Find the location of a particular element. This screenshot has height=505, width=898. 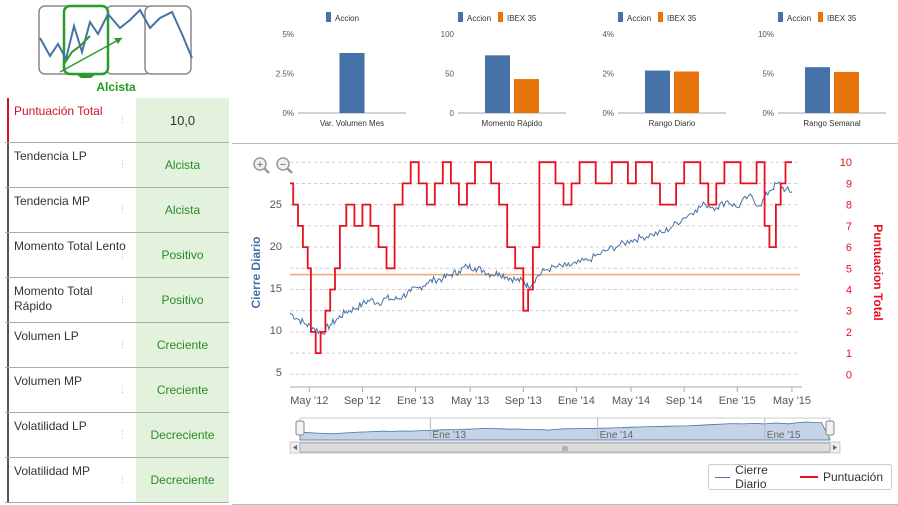

navigator-label: Ene '13 is located at coordinates (449, 435).